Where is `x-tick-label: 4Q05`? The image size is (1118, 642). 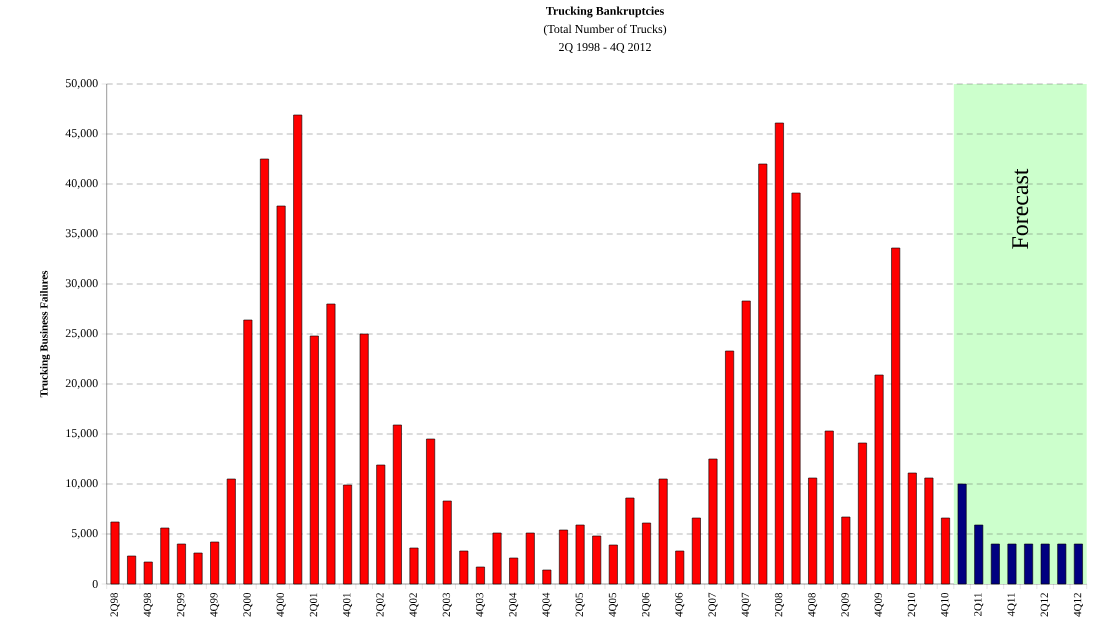 x-tick-label: 4Q05 is located at coordinates (613, 604).